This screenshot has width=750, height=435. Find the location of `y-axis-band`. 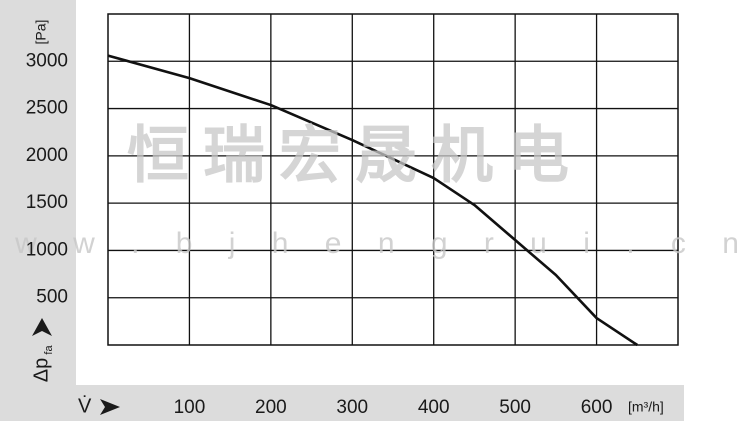

y-axis-band is located at coordinates (38, 192).